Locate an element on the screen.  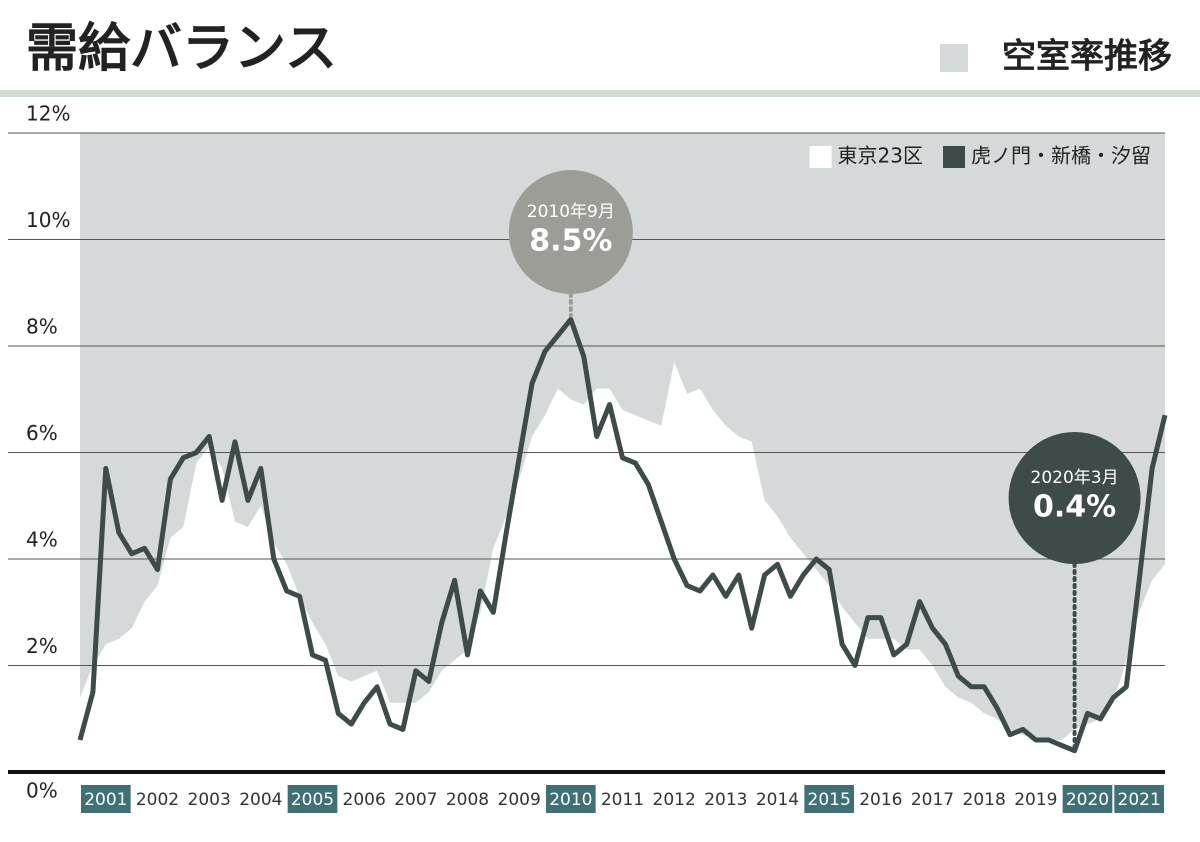
header-rule is located at coordinates (600, 93).